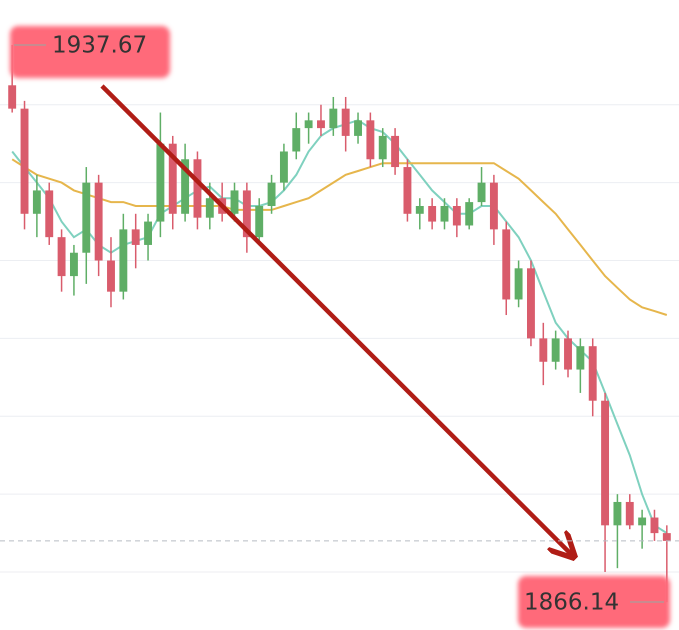 Image resolution: width=679 pixels, height=630 pixels. I want to click on low-label: 1866.14, so click(594, 602).